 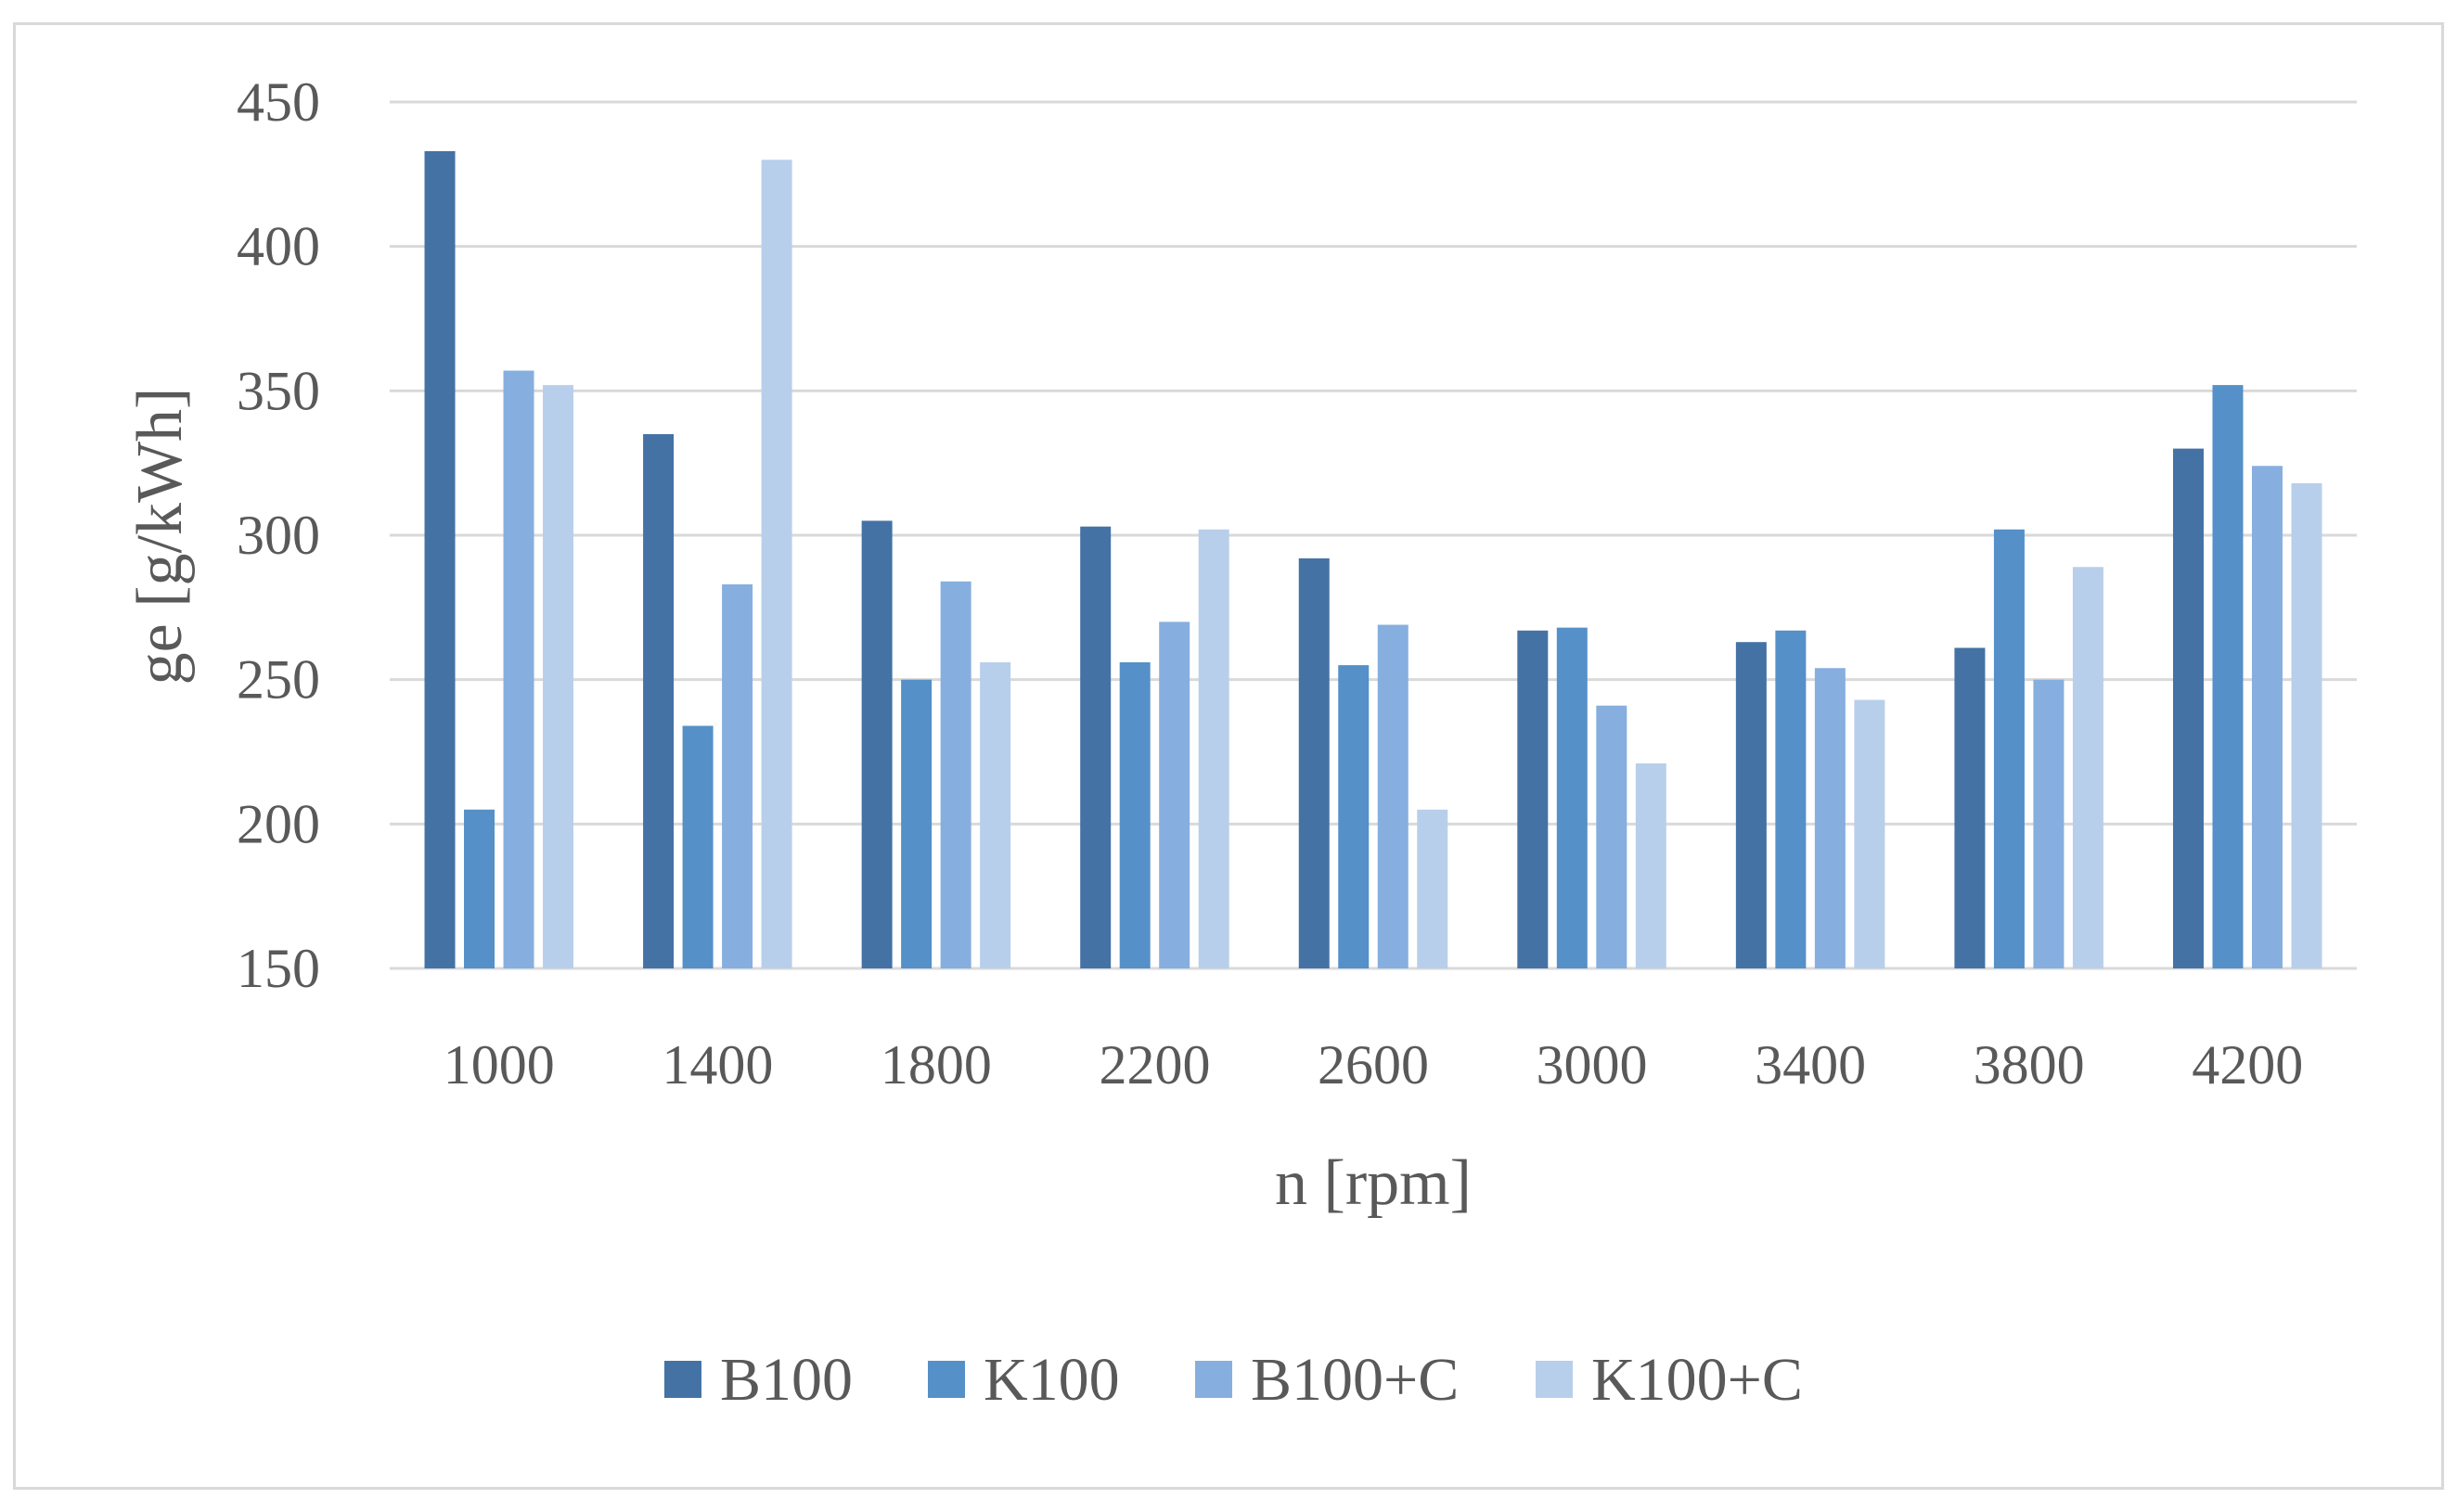 What do you see at coordinates (1052, 1380) in the screenshot?
I see `legend-label: K100` at bounding box center [1052, 1380].